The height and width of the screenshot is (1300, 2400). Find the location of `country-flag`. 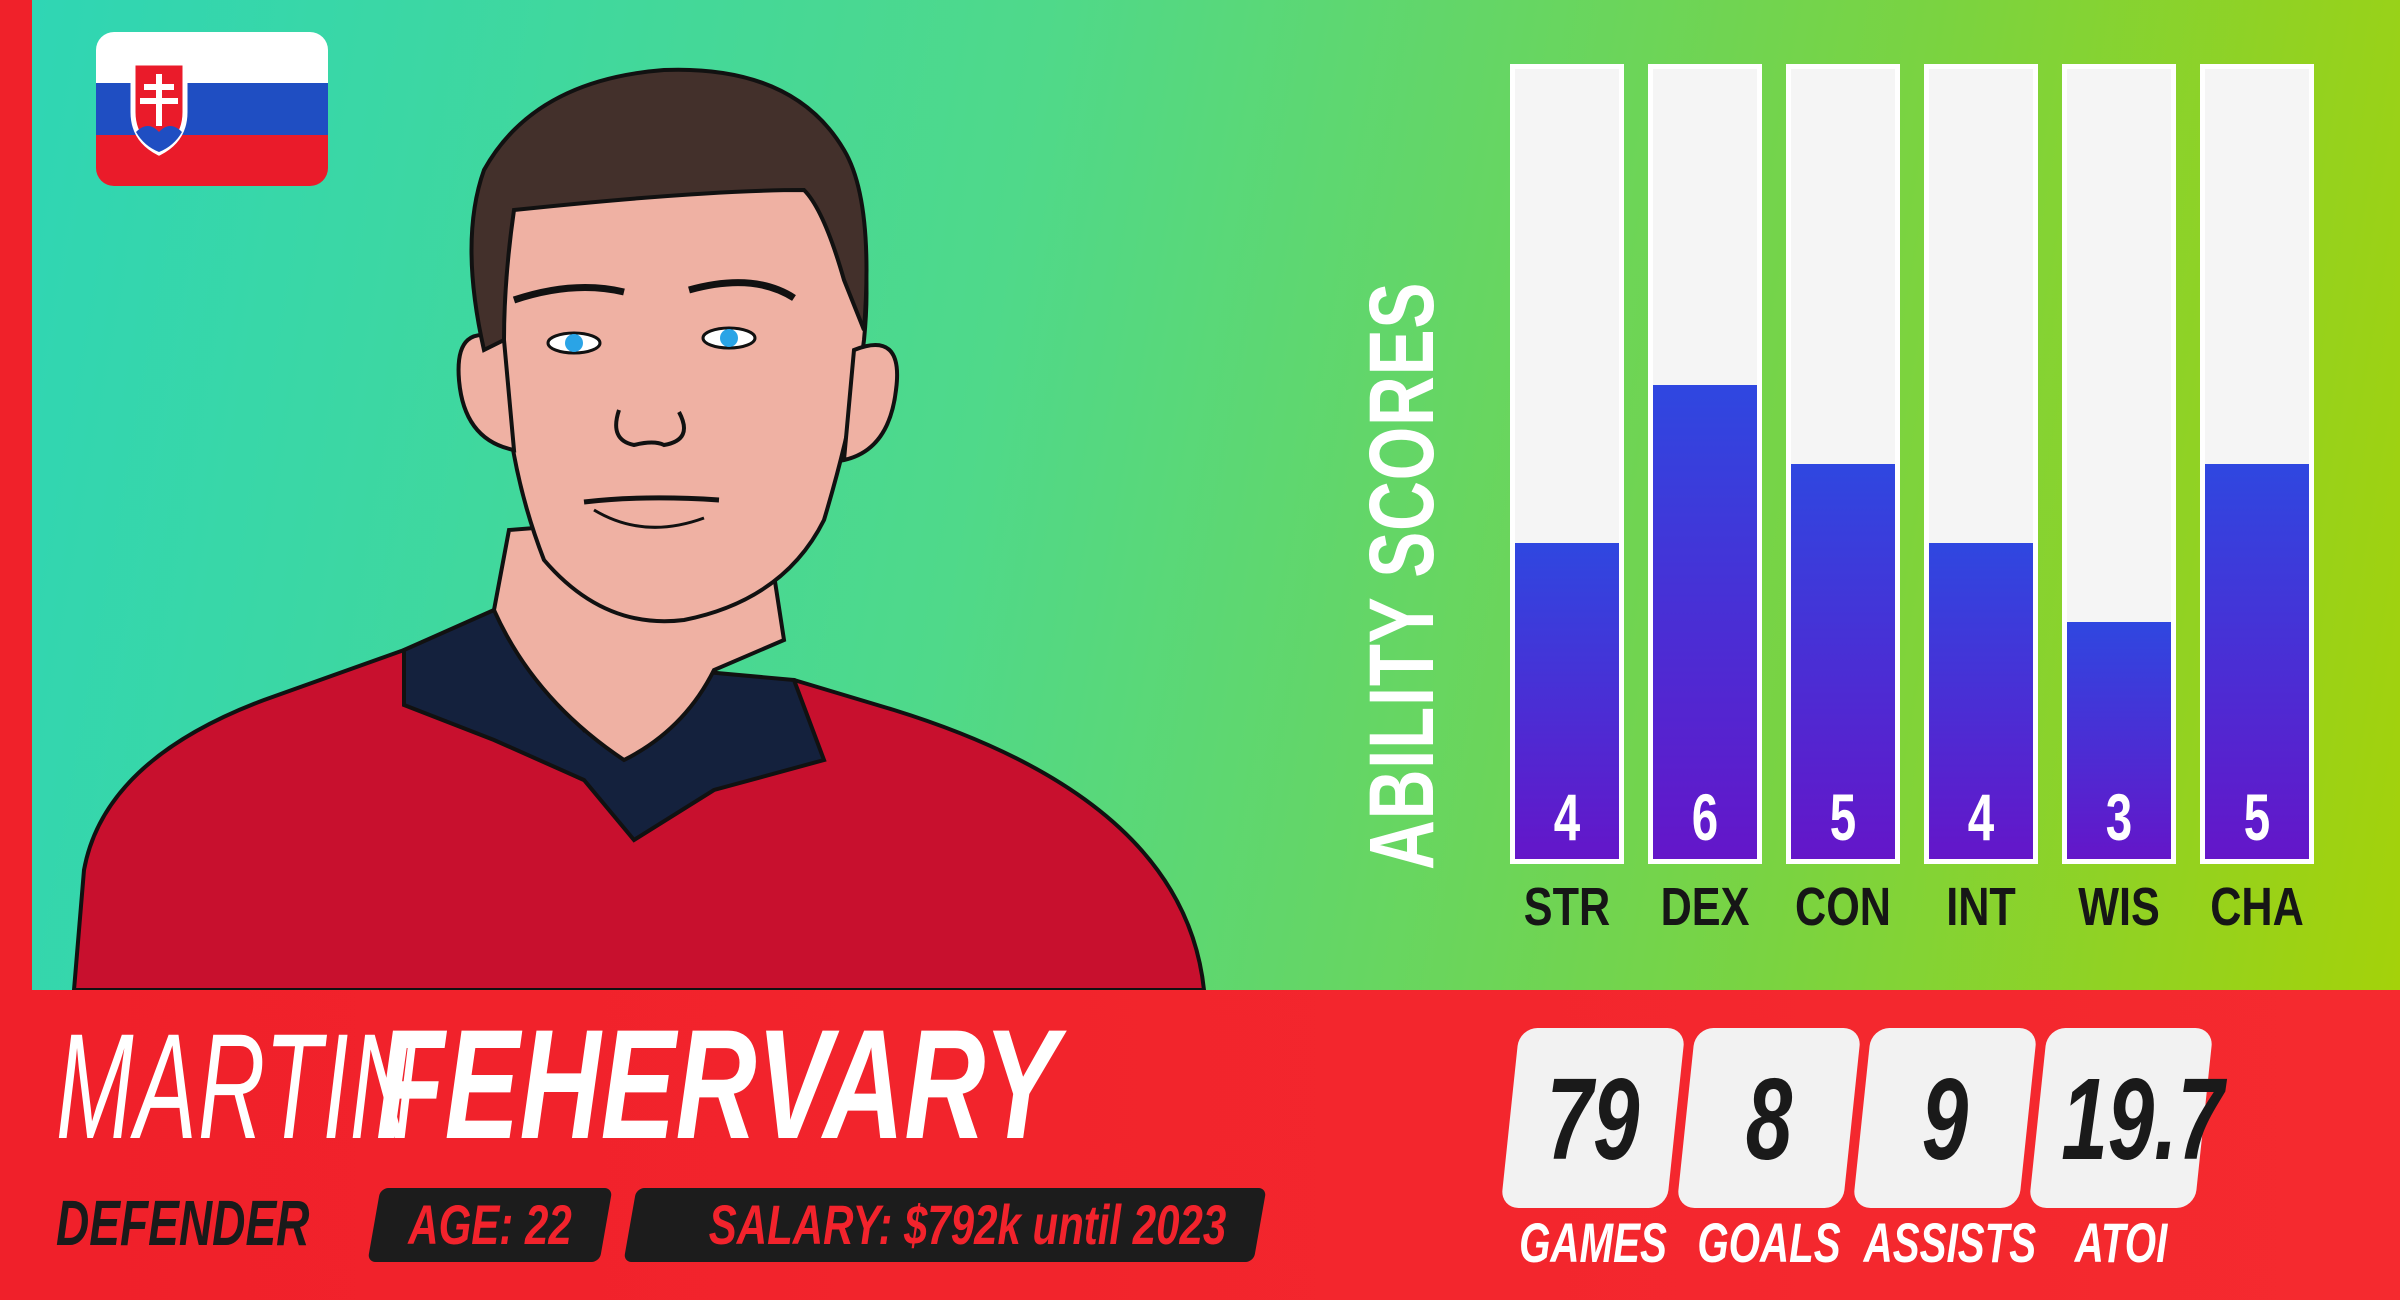

country-flag is located at coordinates (212, 109).